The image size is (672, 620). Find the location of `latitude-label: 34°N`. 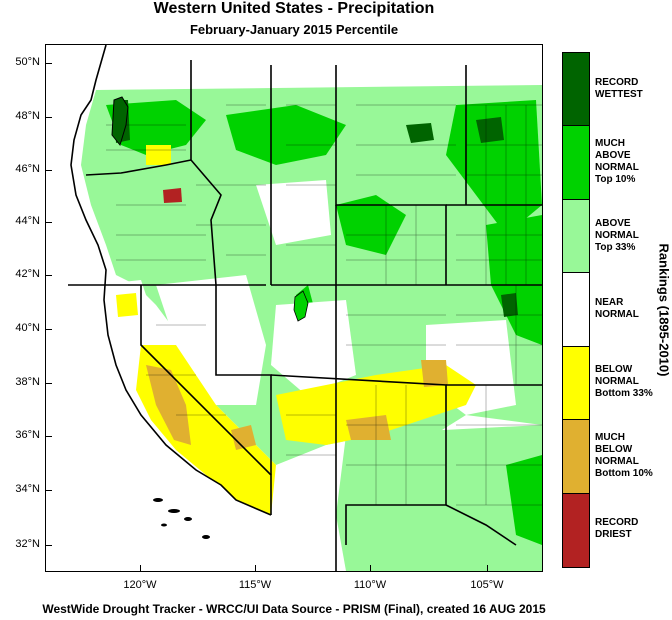

latitude-label: 34°N is located at coordinates (27, 489).